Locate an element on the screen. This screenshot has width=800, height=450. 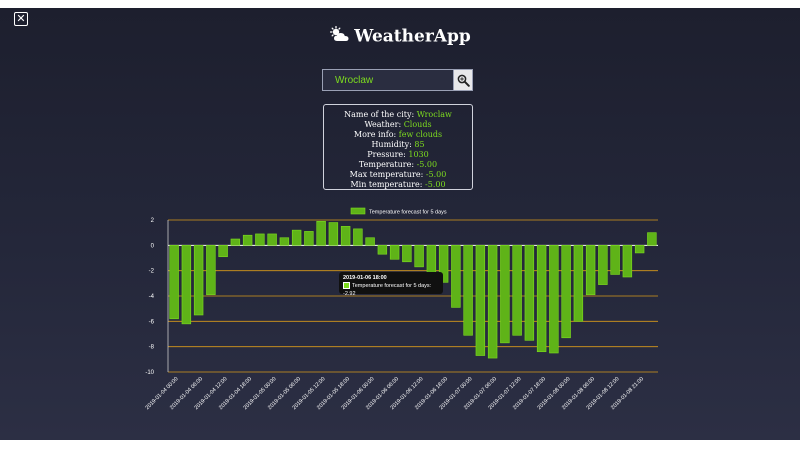
y-tick-label: -2 is located at coordinates (152, 272).